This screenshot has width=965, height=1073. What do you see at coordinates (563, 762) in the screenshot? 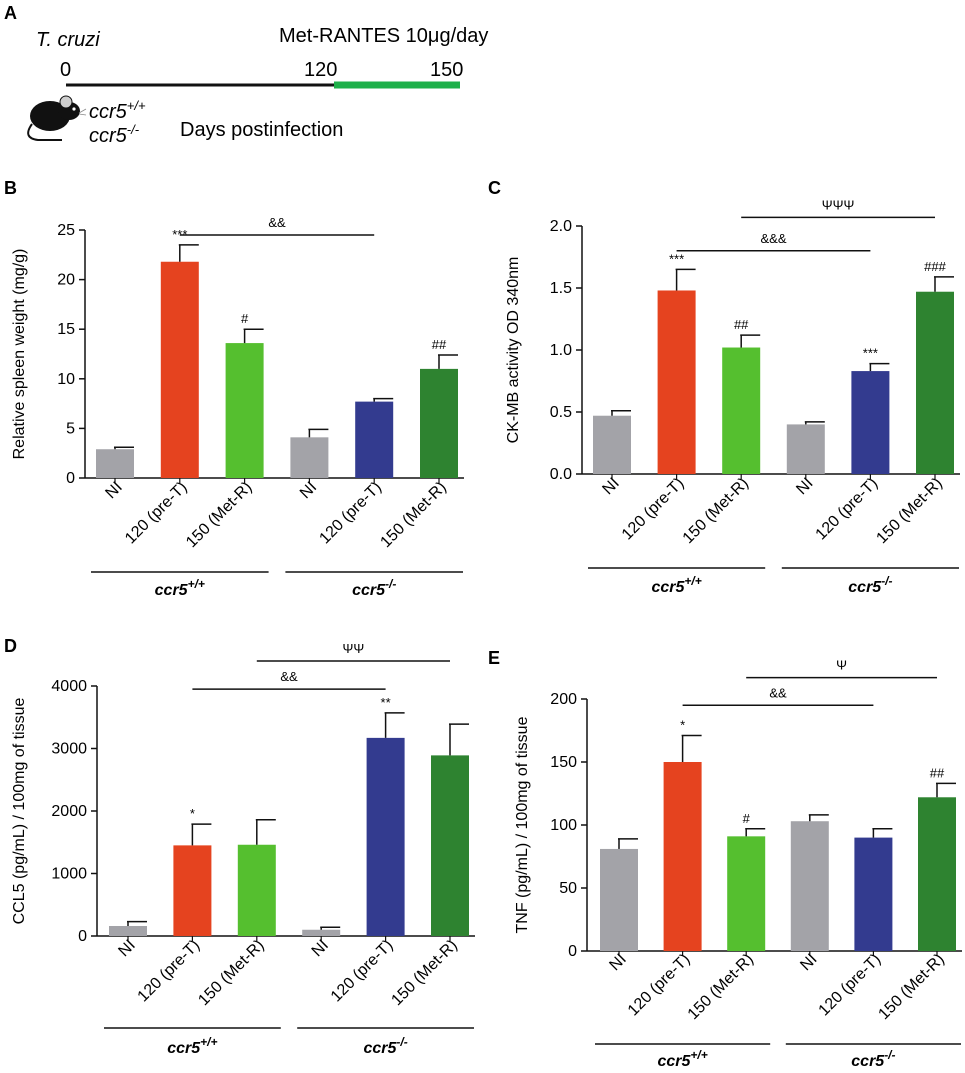
I see `y-tick-label: 150` at bounding box center [563, 762].